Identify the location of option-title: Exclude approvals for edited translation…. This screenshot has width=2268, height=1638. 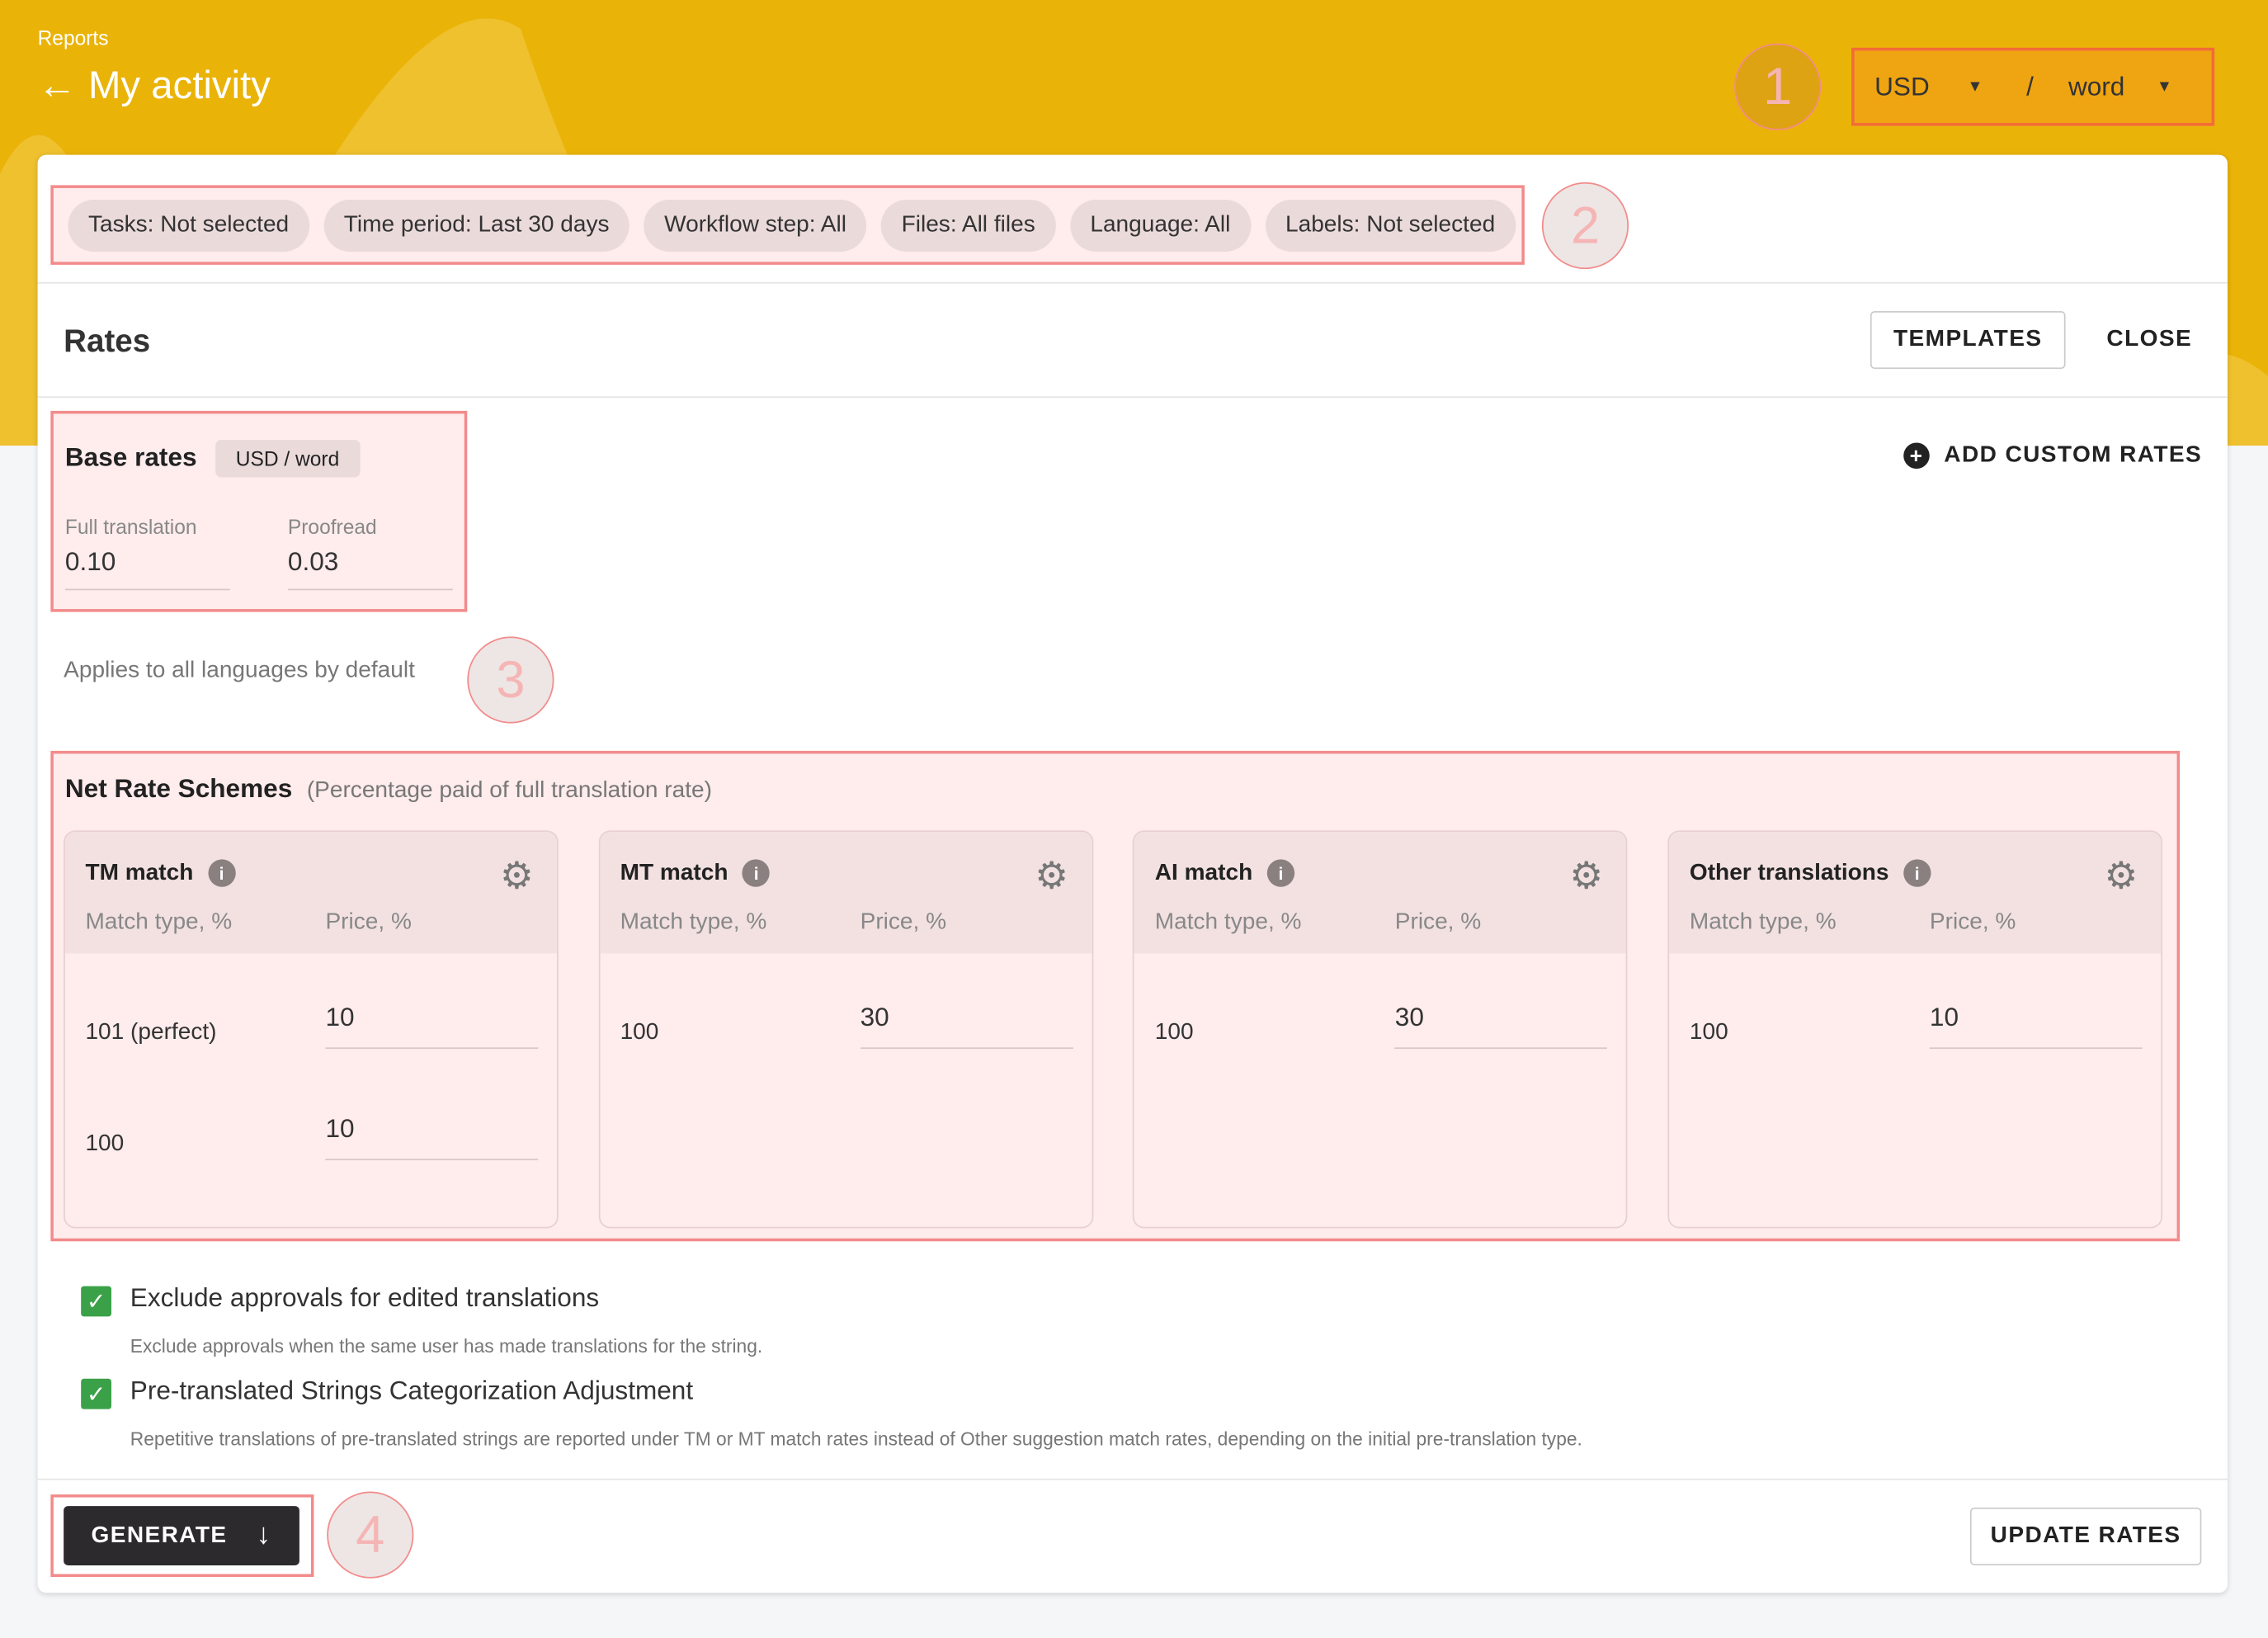
(365, 1298).